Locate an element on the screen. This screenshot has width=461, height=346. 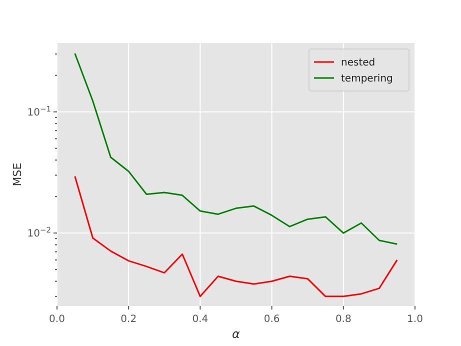
legend-label: nested is located at coordinates (358, 63).